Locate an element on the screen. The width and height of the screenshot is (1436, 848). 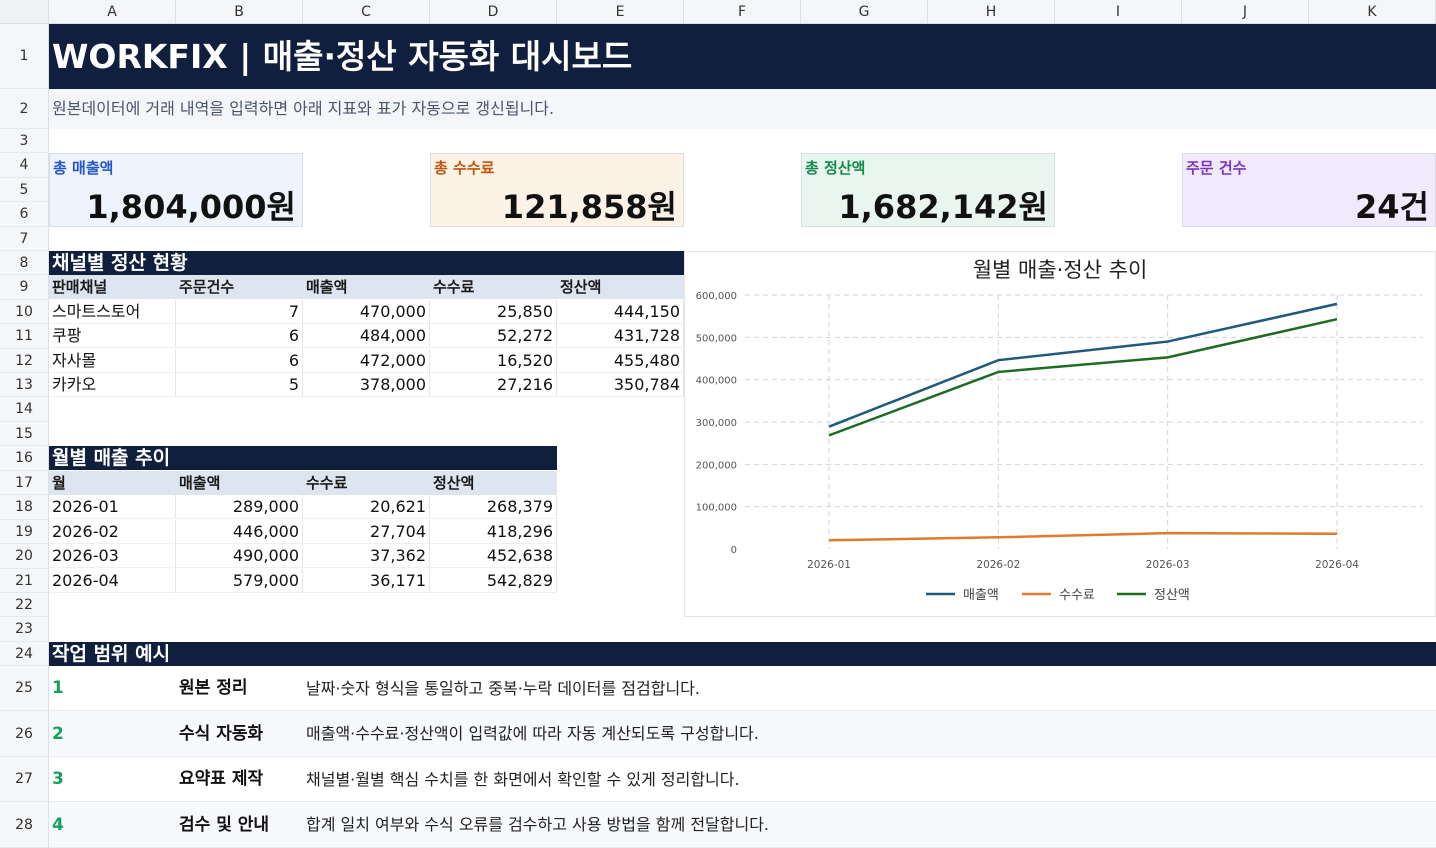
channel-header-orders: 주문건수 is located at coordinates (239, 287).